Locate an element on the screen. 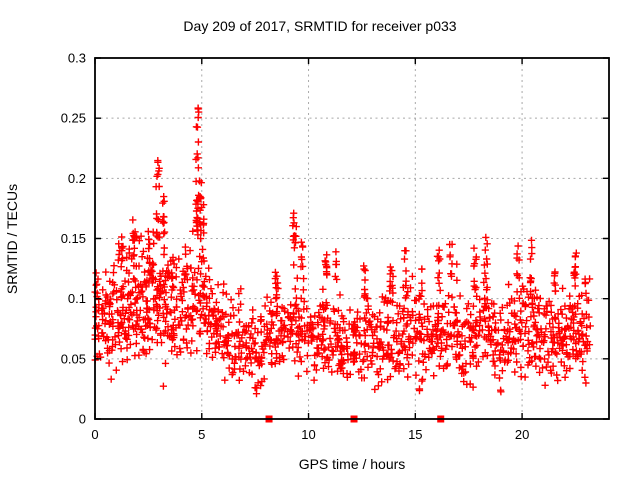 The height and width of the screenshot is (480, 640). y-tick-labels: 0 0.05 0.1 0.15 0.2 0.25 0.3 is located at coordinates (73, 239).